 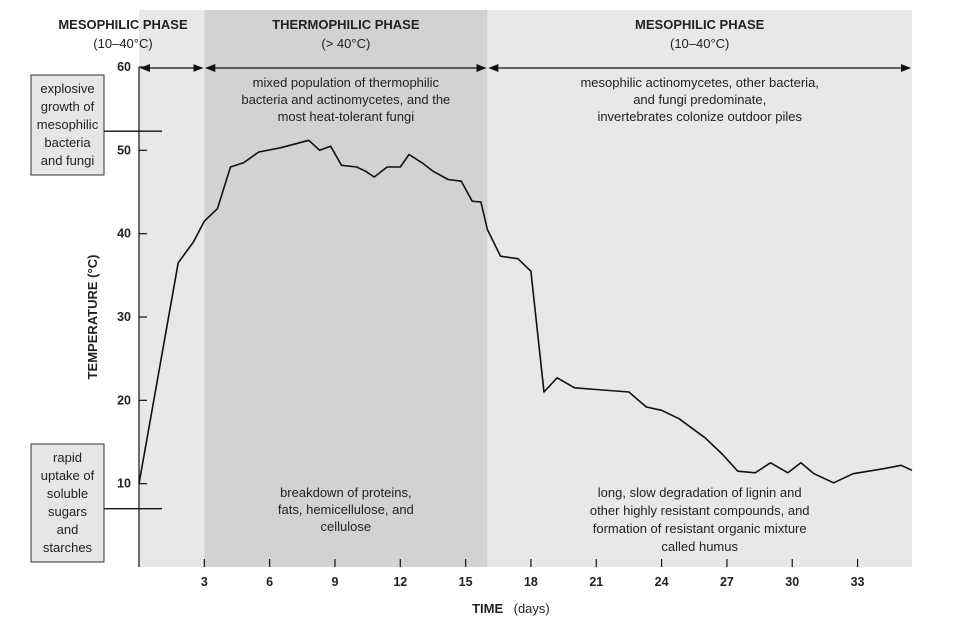 I want to click on x-axis-title: TIME (days), so click(x=511, y=608).